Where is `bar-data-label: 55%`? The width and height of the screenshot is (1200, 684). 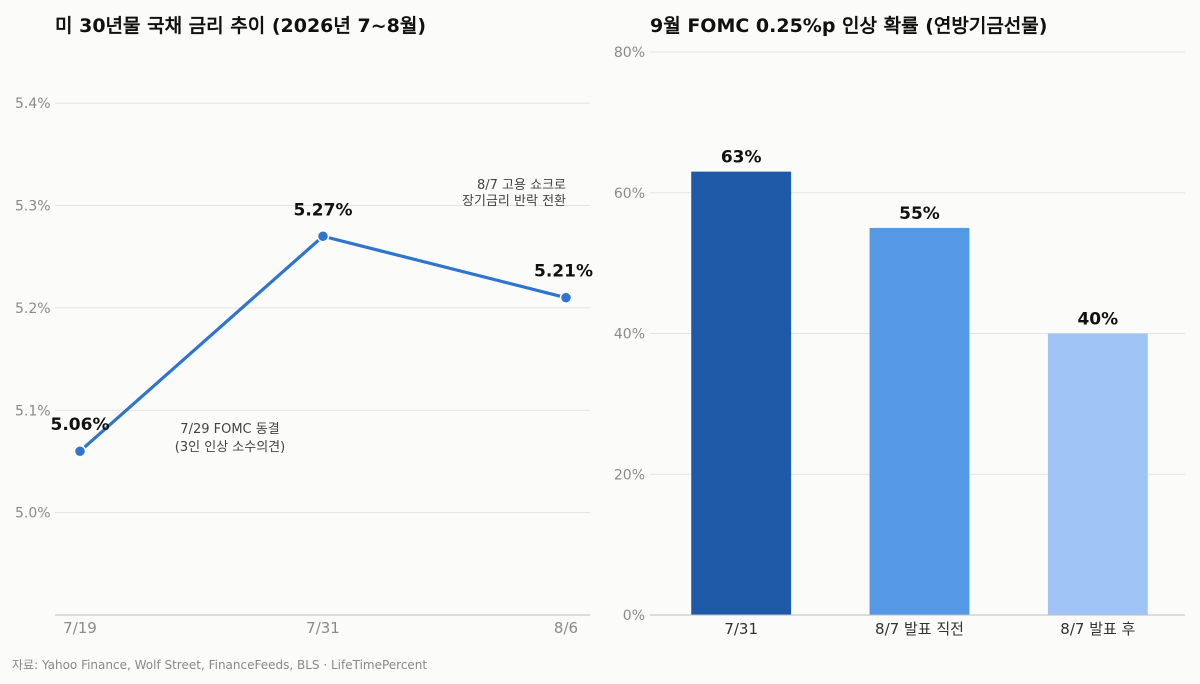 bar-data-label: 55% is located at coordinates (919, 214).